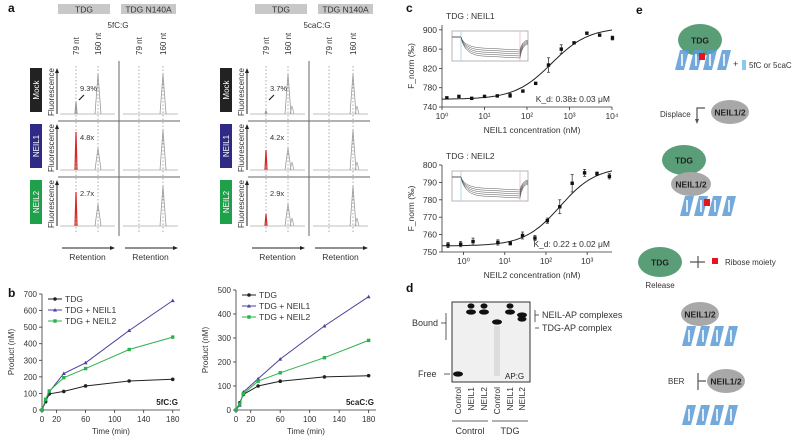 This screenshot has height=445, width=800. What do you see at coordinates (107, 373) in the screenshot?
I see `series-line-tdg-neil2` at bounding box center [107, 373].